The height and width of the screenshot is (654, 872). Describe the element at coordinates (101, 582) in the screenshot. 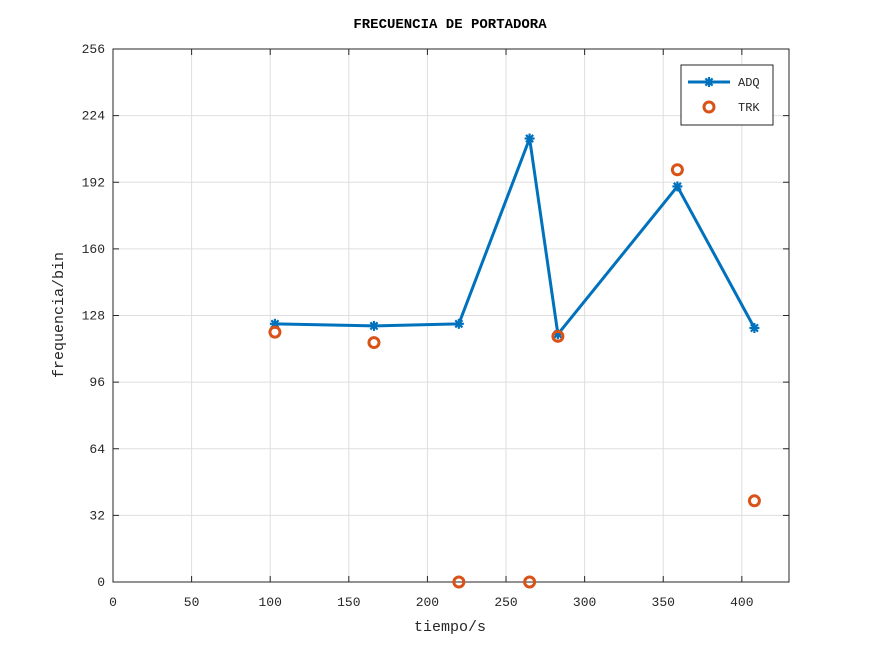

I see `y-tick-label: 0` at that location.